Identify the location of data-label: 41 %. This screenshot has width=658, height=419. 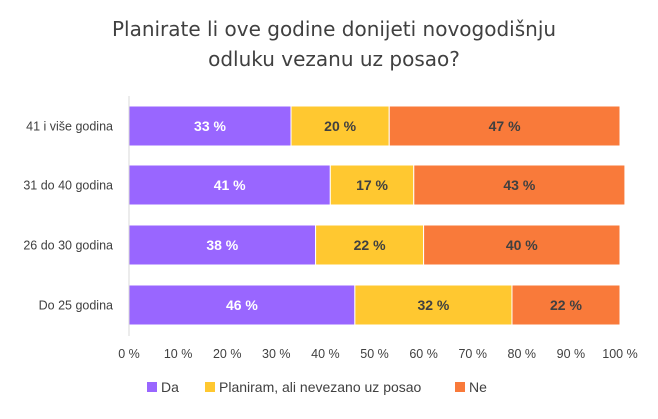
(230, 185).